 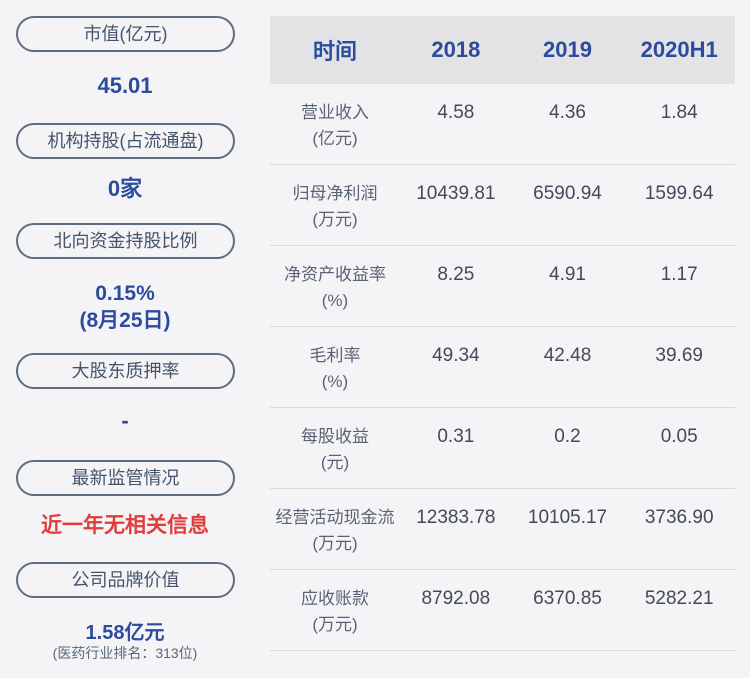 What do you see at coordinates (502, 529) in the screenshot?
I see `table-row-operating-cashflow: 经营活动现金流 (万元) 12383.78 10105.17 3736.90` at bounding box center [502, 529].